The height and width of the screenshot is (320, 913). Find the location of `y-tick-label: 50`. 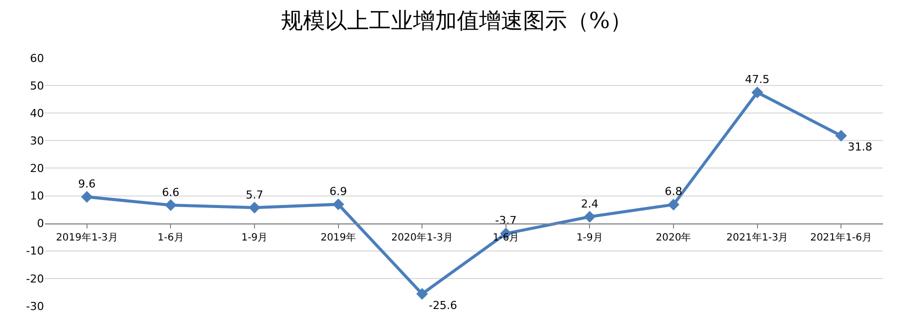

y-tick-label: 50 is located at coordinates (37, 85).